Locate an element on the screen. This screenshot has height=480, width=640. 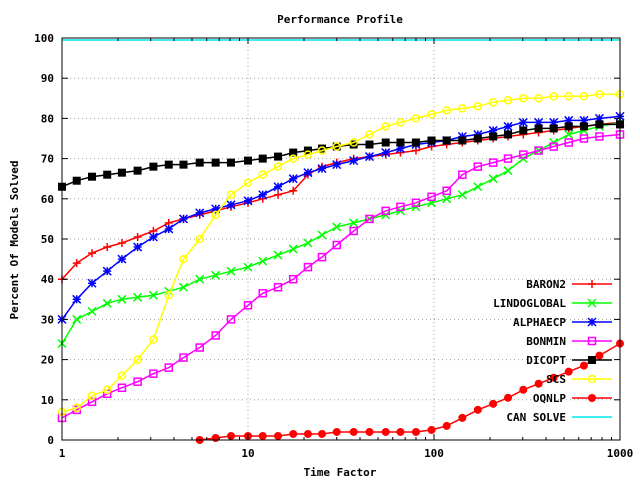
line-dicopt is located at coordinates (340, 155).